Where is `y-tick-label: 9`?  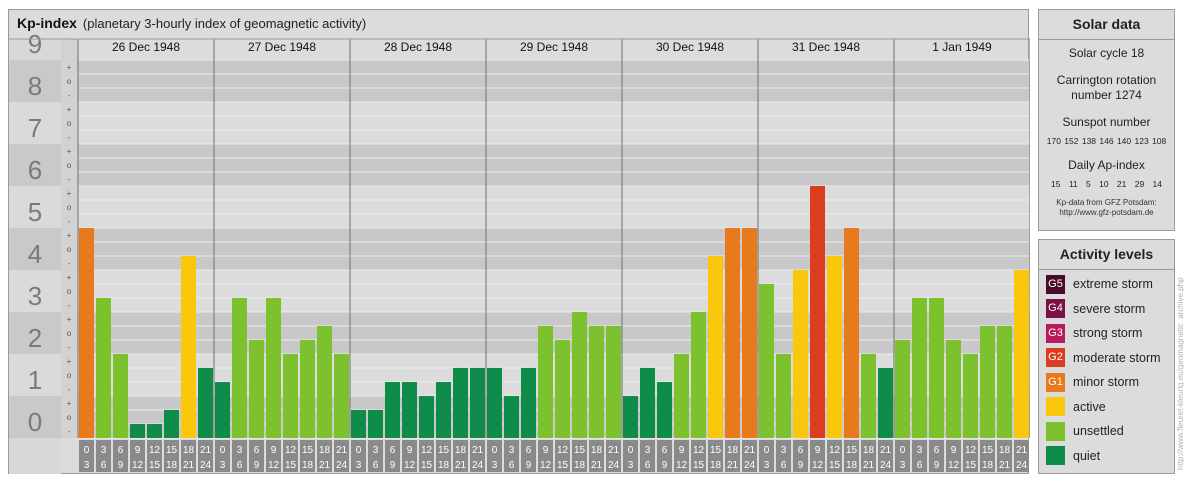
y-tick-label: 9 is located at coordinates (35, 44).